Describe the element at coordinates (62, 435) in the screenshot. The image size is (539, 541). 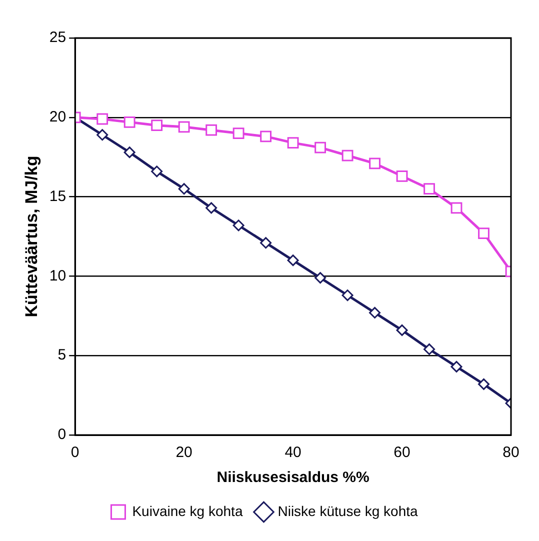
I see `y-tick-label: 0` at that location.